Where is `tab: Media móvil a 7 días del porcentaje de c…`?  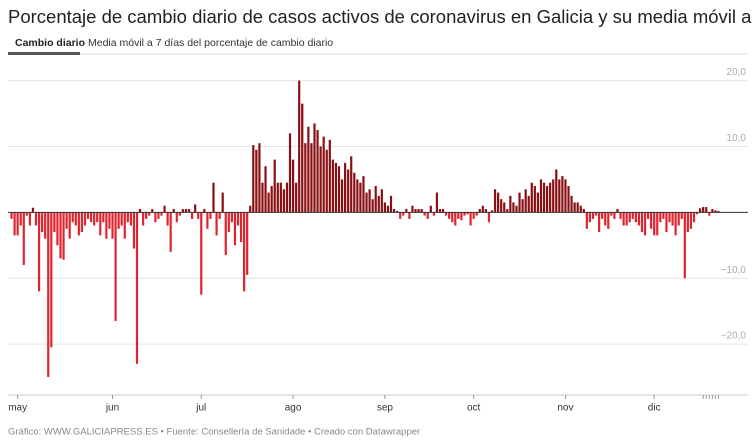 tab: Media móvil a 7 días del porcentaje de c… is located at coordinates (210, 43).